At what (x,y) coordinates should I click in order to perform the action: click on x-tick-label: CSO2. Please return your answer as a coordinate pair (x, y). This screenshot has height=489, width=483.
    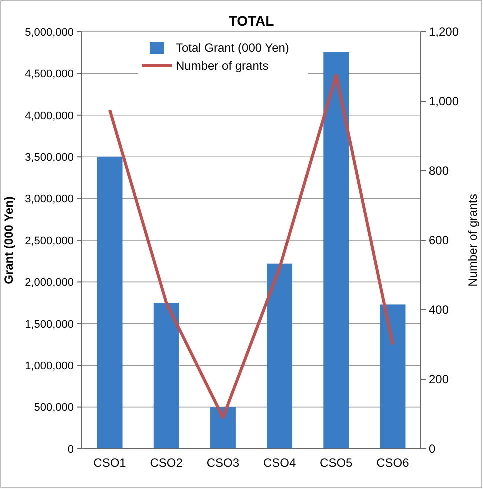
    Looking at the image, I should click on (167, 463).